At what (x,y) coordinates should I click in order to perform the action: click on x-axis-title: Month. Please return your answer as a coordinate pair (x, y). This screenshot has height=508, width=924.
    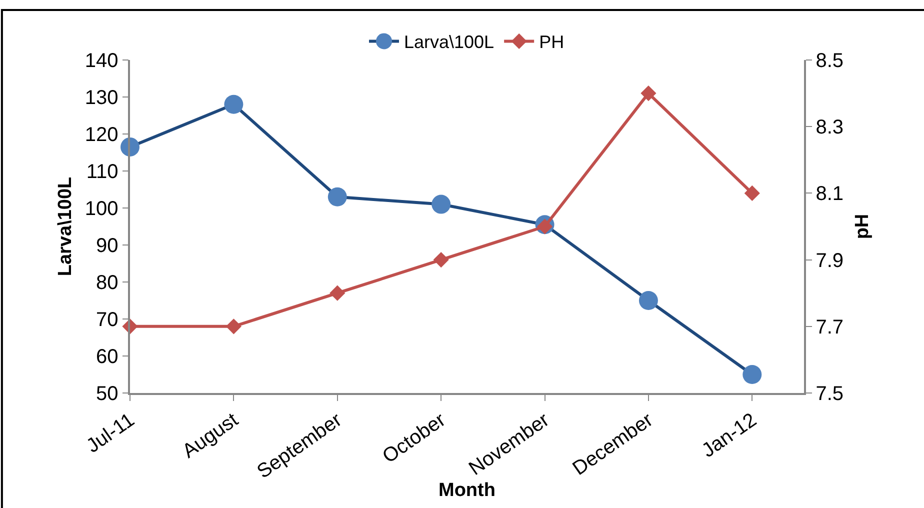
    Looking at the image, I should click on (467, 490).